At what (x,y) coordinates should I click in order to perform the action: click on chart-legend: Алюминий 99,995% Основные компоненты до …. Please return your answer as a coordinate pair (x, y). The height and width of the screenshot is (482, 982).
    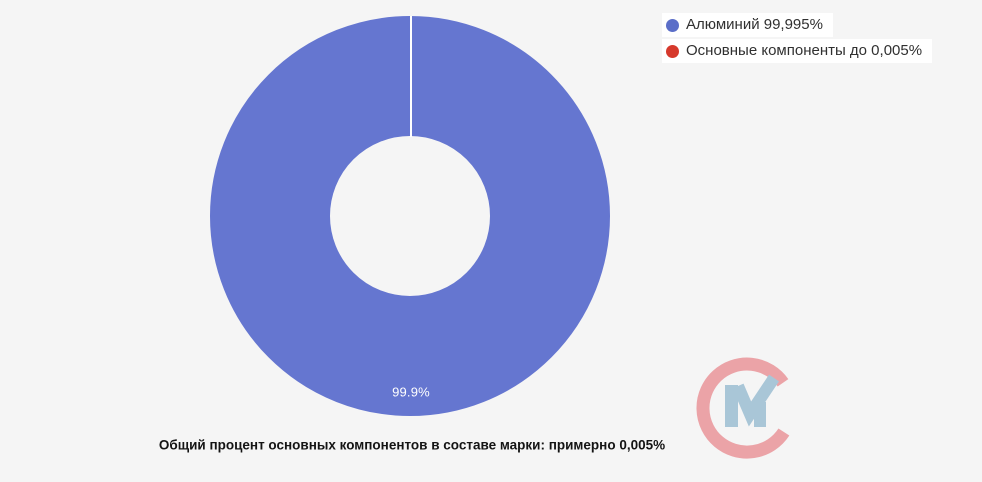
    Looking at the image, I should click on (797, 38).